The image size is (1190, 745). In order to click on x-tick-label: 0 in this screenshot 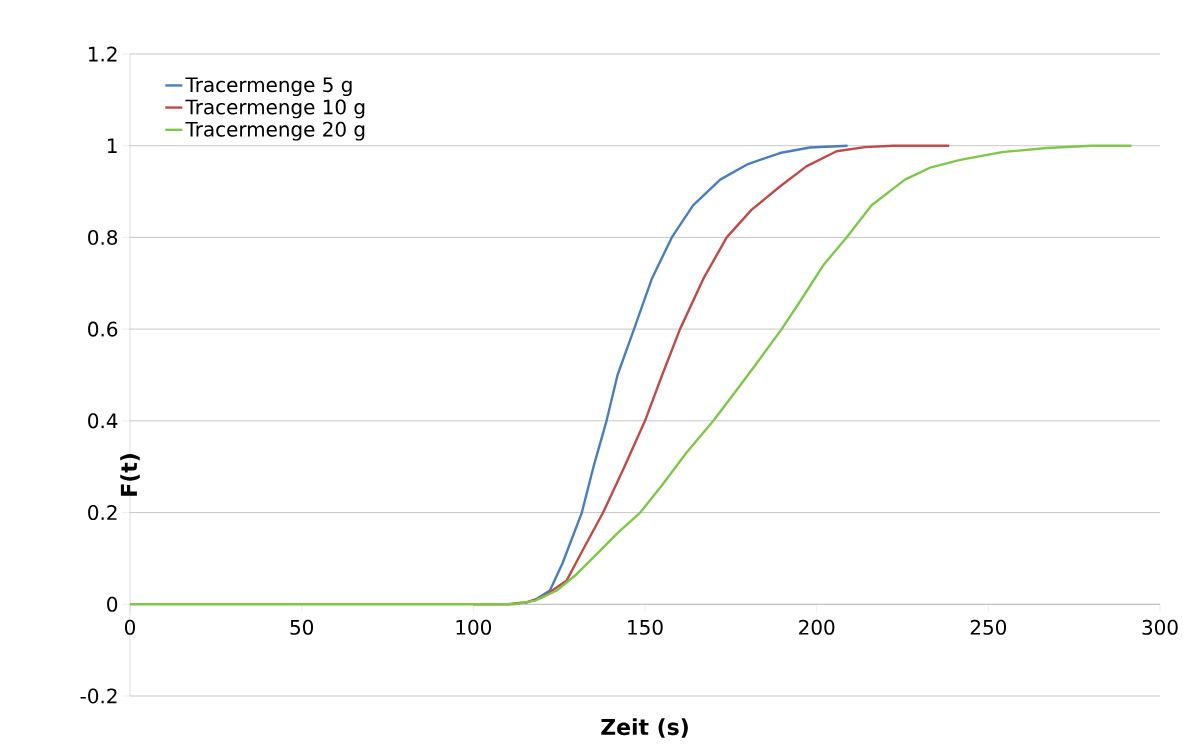, I will do `click(130, 627)`.